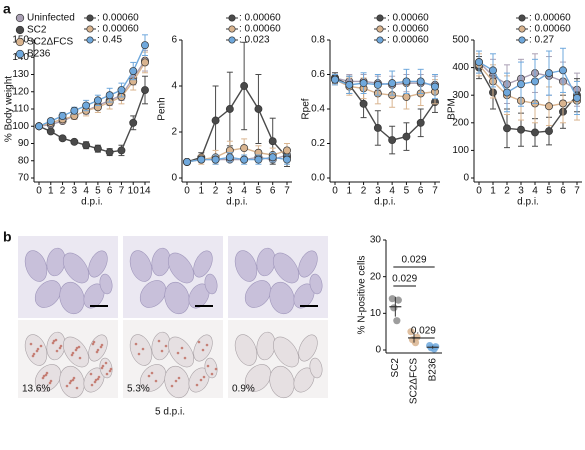  What do you see at coordinates (318, 74) in the screenshot?
I see `y-tick-label: 0.6` at bounding box center [318, 74].